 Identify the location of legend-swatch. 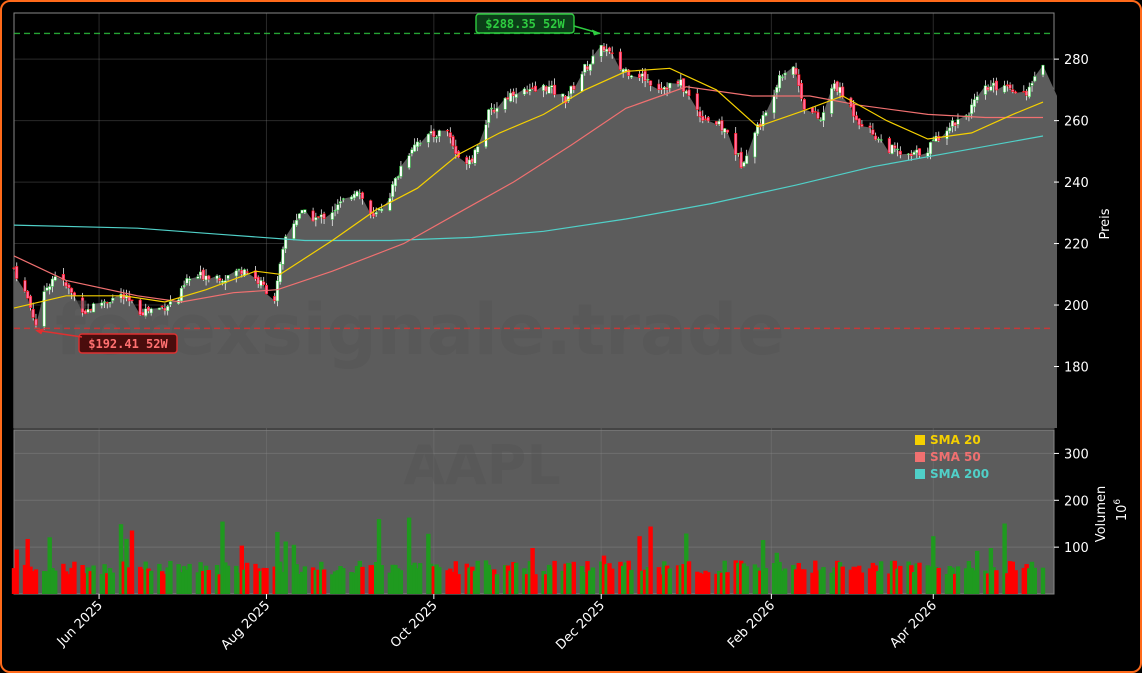
(920, 474).